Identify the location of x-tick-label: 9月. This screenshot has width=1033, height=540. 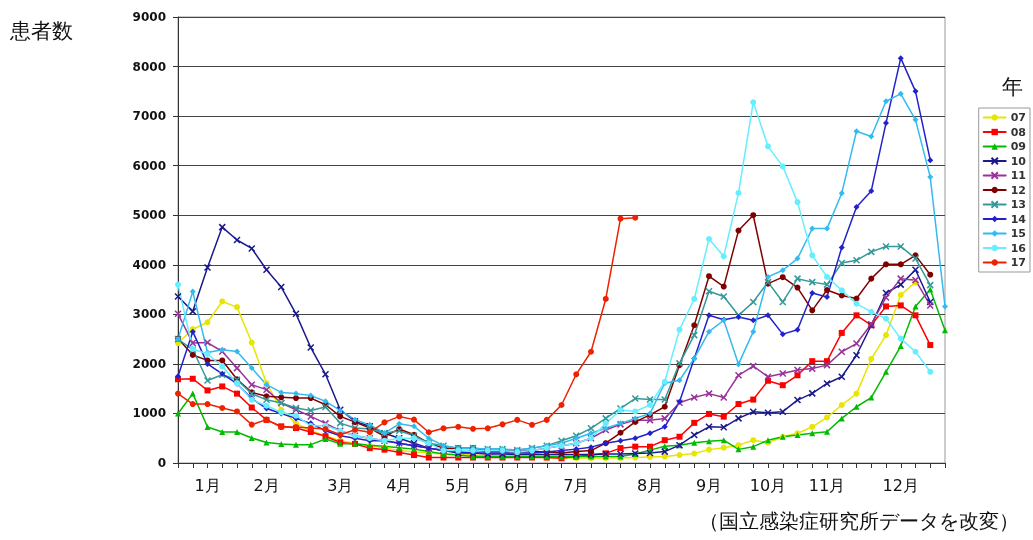
(709, 485).